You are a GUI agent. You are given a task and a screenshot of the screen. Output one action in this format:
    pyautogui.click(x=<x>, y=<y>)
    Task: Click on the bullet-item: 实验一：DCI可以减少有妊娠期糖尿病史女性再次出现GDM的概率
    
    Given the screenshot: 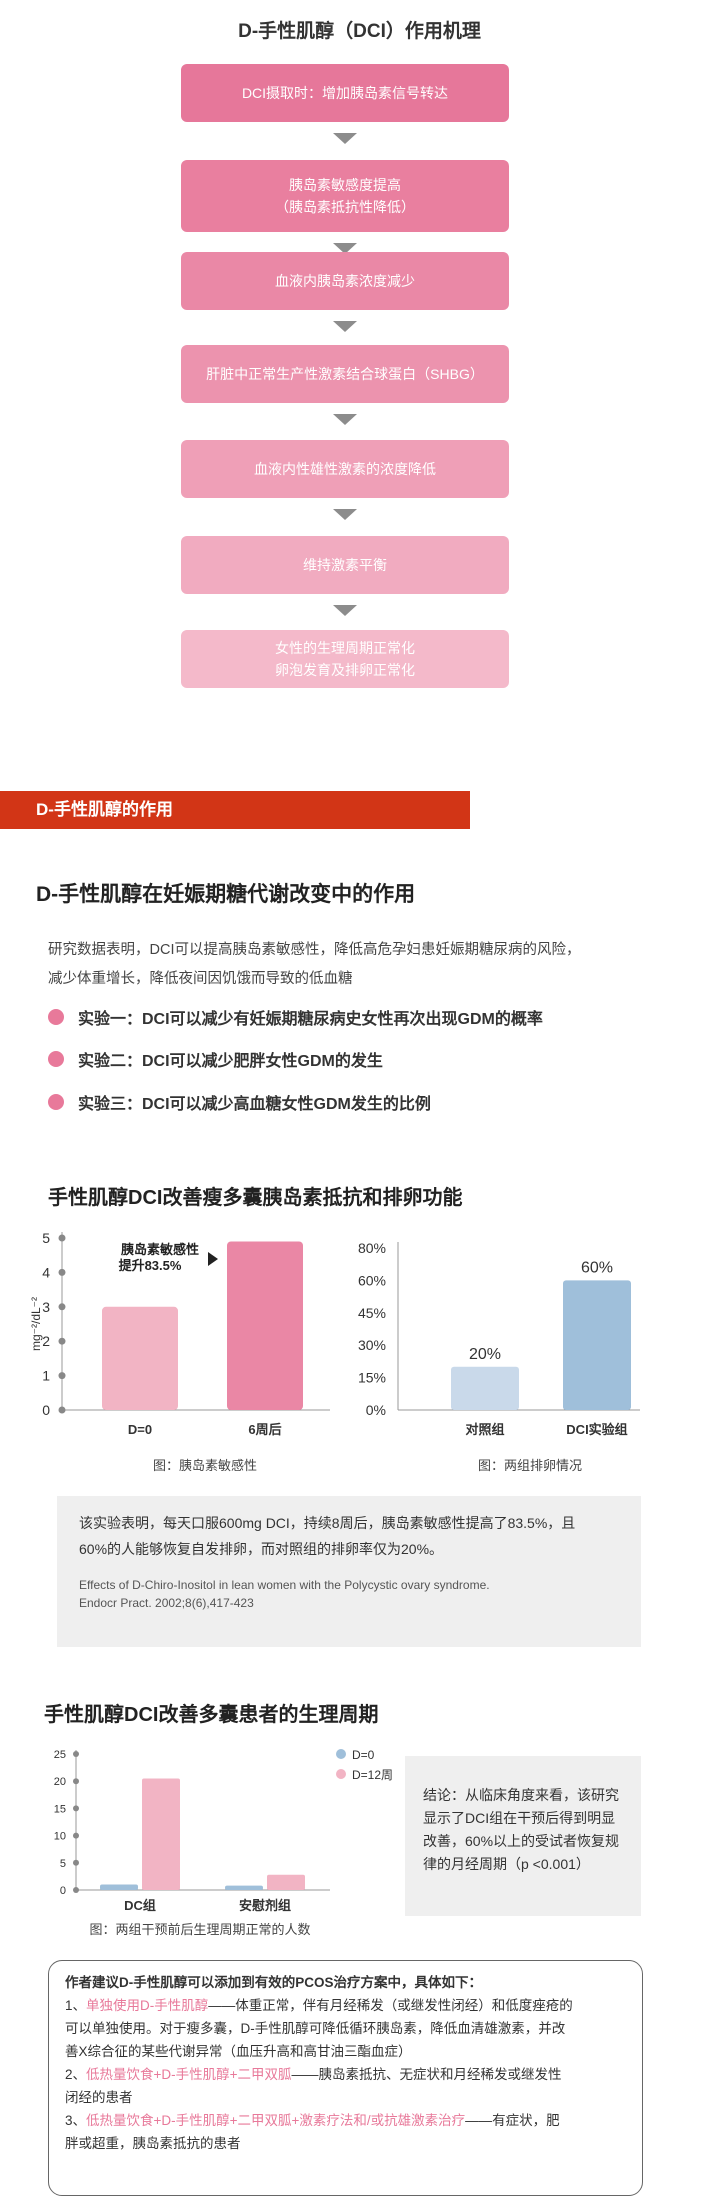 What is the action you would take?
    pyautogui.click(x=295, y=1017)
    